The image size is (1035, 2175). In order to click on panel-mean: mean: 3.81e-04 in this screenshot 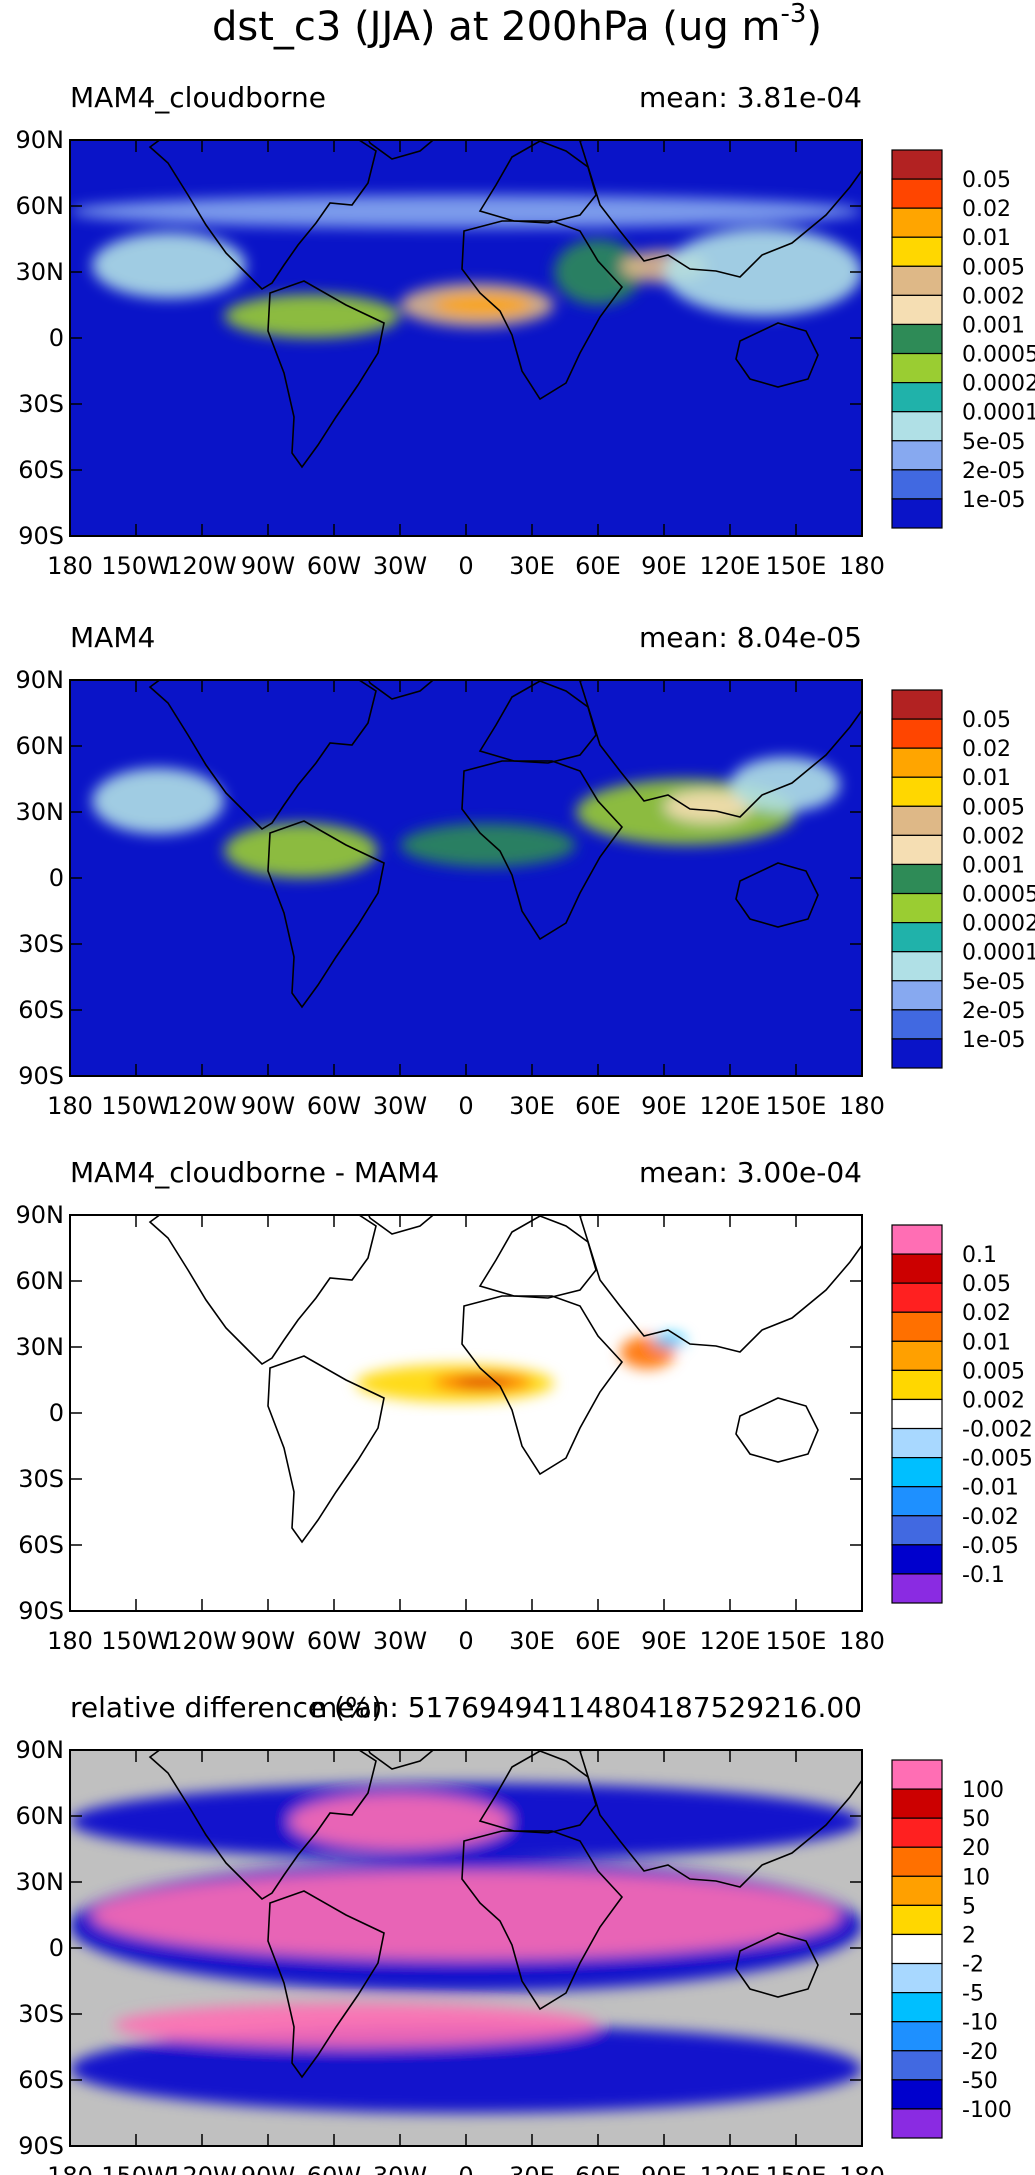, I will do `click(750, 97)`.